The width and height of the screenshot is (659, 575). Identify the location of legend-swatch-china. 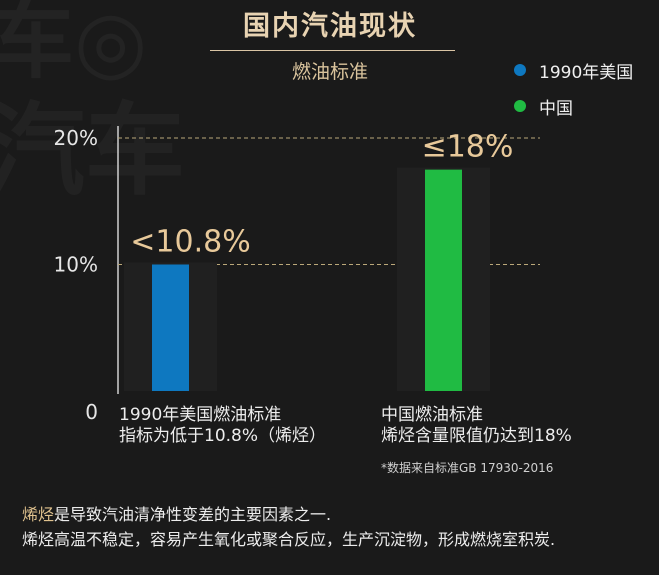
(520, 106).